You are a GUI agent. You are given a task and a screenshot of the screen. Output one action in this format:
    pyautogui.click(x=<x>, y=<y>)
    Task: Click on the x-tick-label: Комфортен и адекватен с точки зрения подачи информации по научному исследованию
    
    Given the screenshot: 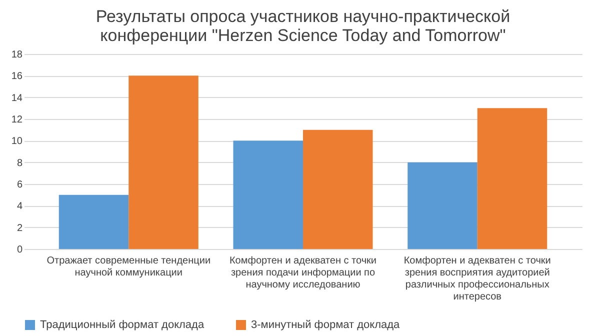 What is the action you would take?
    pyautogui.click(x=303, y=273)
    